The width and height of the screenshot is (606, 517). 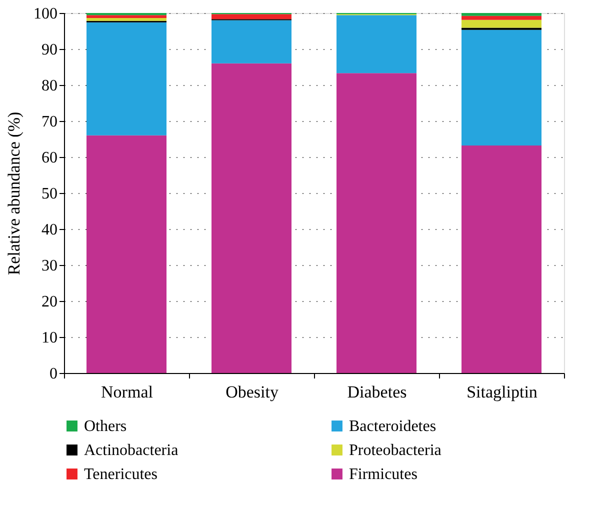 I want to click on y-tick-label: 10, so click(x=50, y=338).